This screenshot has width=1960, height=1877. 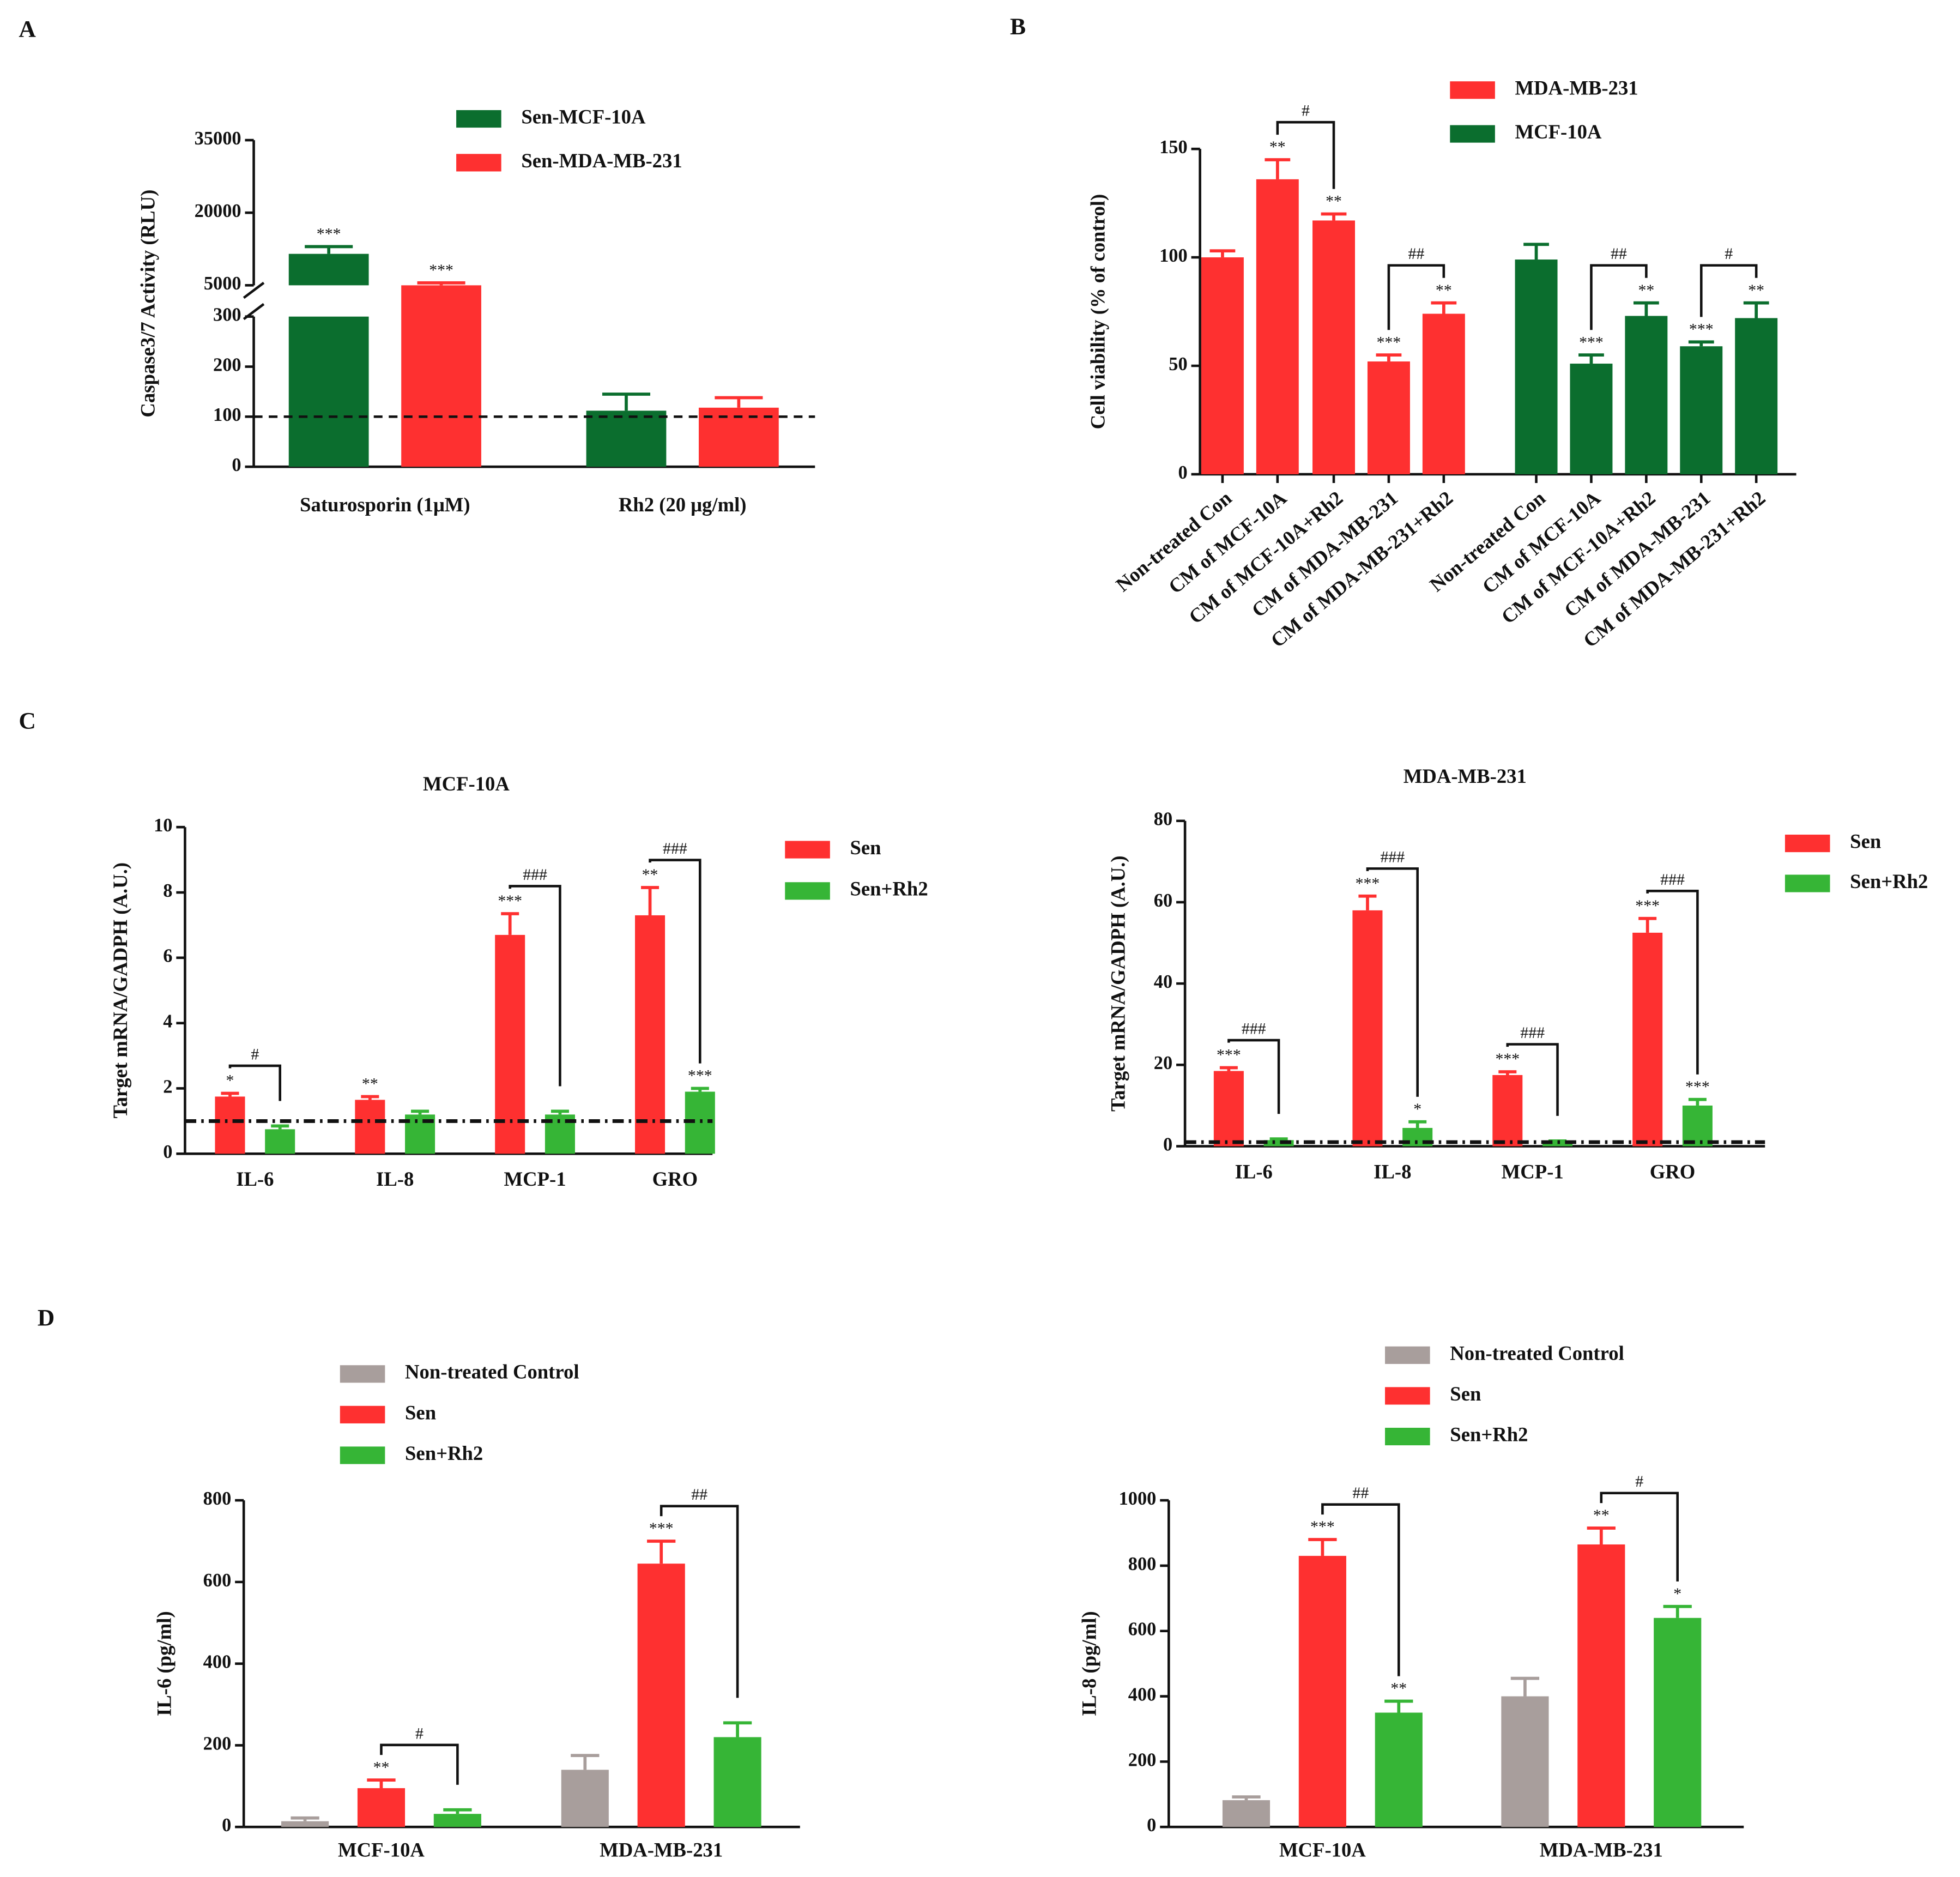 What do you see at coordinates (583, 116) in the screenshot?
I see `legend-label: Sen-MCF-10A` at bounding box center [583, 116].